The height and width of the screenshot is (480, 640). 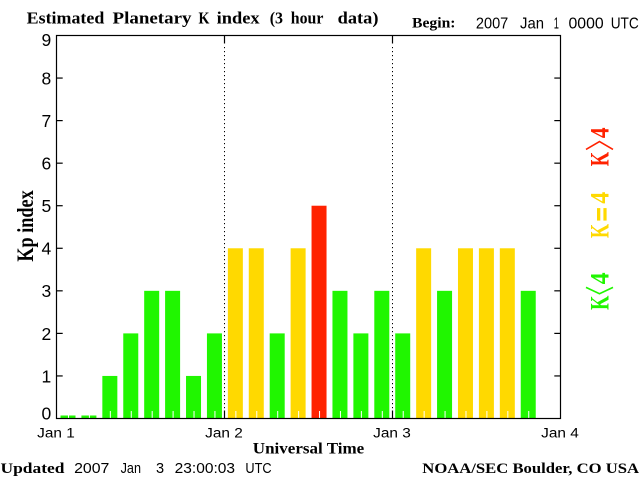 I want to click on svg-text: index, so click(x=239, y=18).